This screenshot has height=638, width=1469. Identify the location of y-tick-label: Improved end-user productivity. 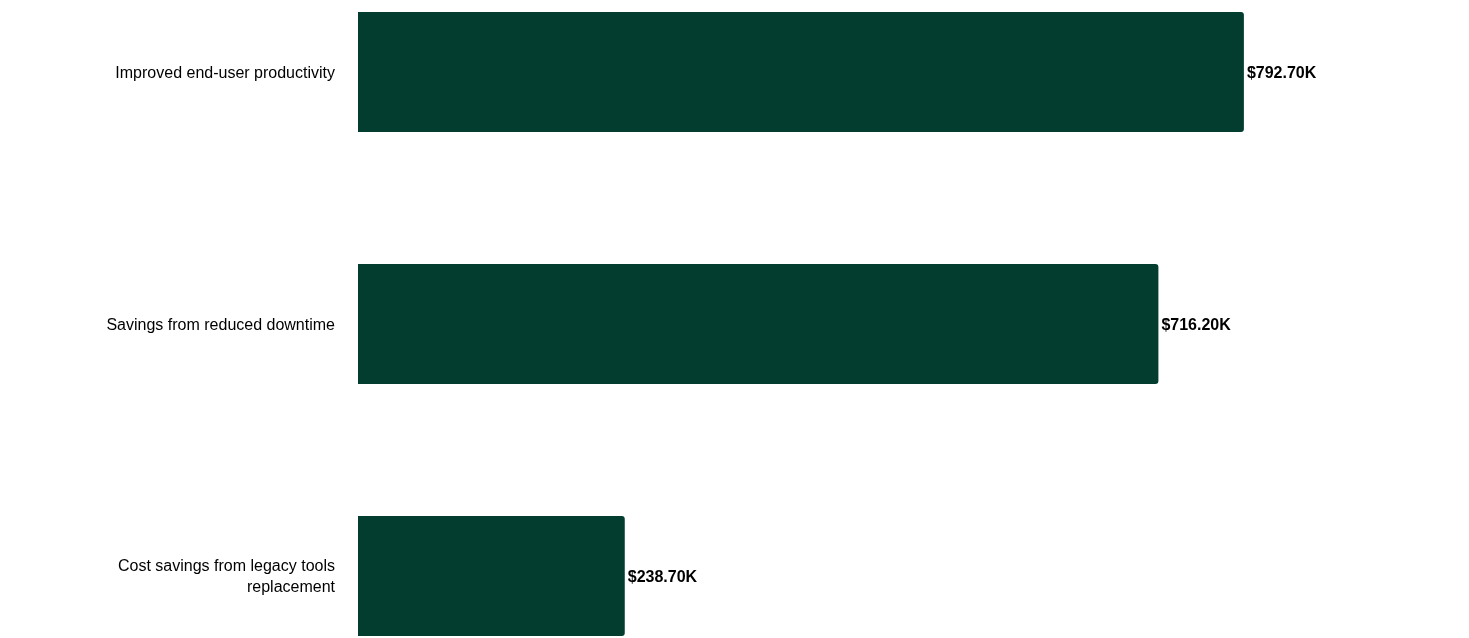
(225, 72).